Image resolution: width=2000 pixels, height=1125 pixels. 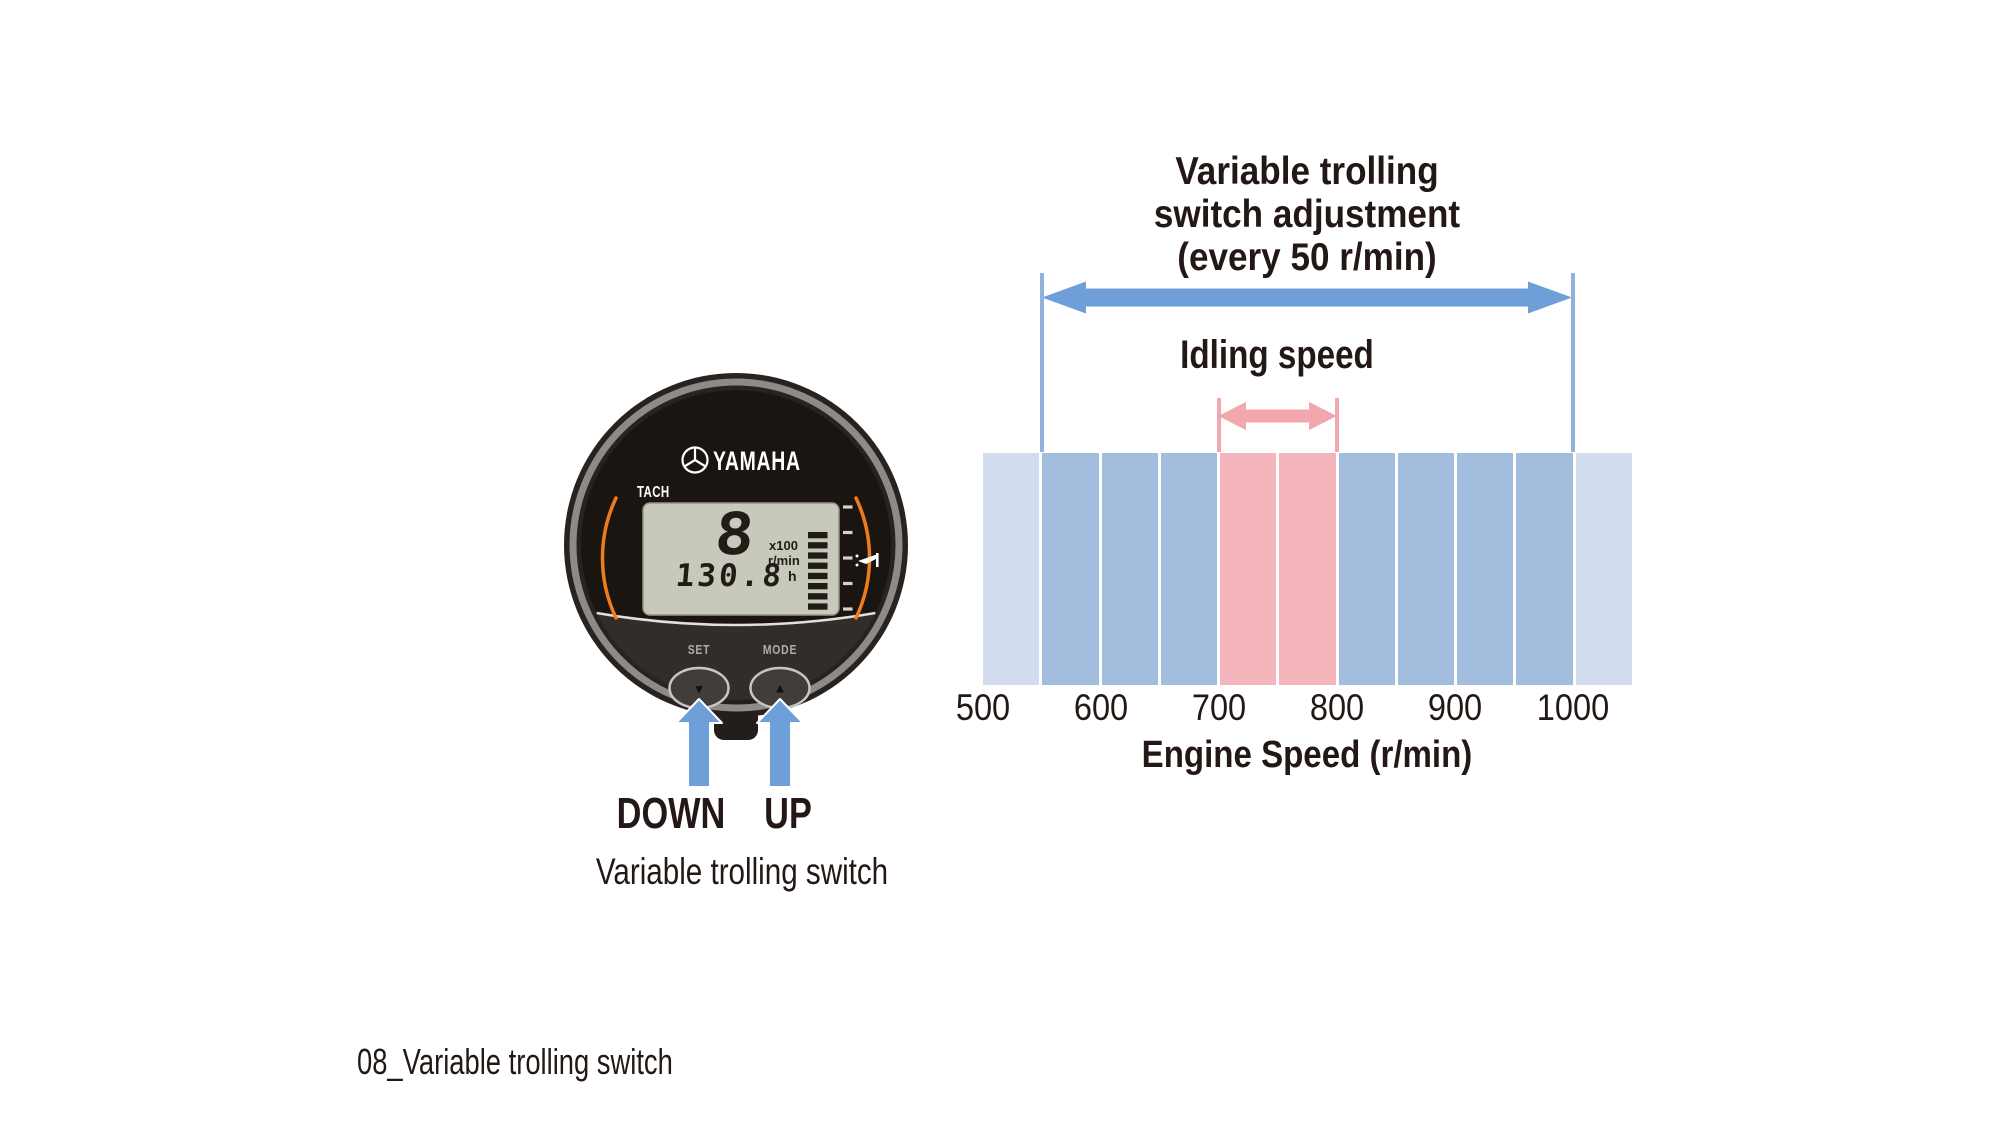 What do you see at coordinates (780, 650) in the screenshot?
I see `mode-button-label: MODE` at bounding box center [780, 650].